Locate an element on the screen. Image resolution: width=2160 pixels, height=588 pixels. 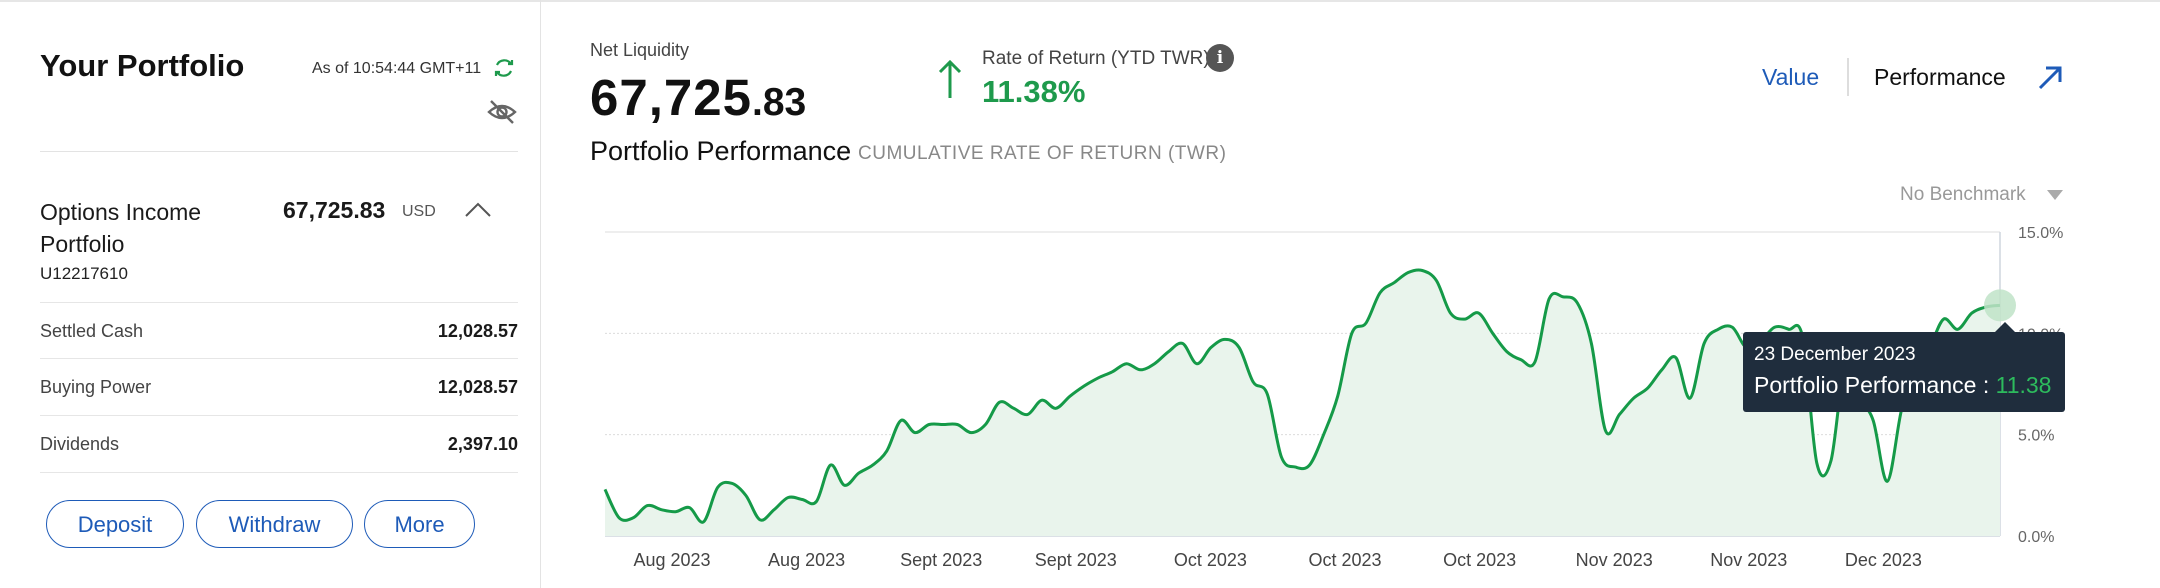
hide-values-icon is located at coordinates (502, 112).